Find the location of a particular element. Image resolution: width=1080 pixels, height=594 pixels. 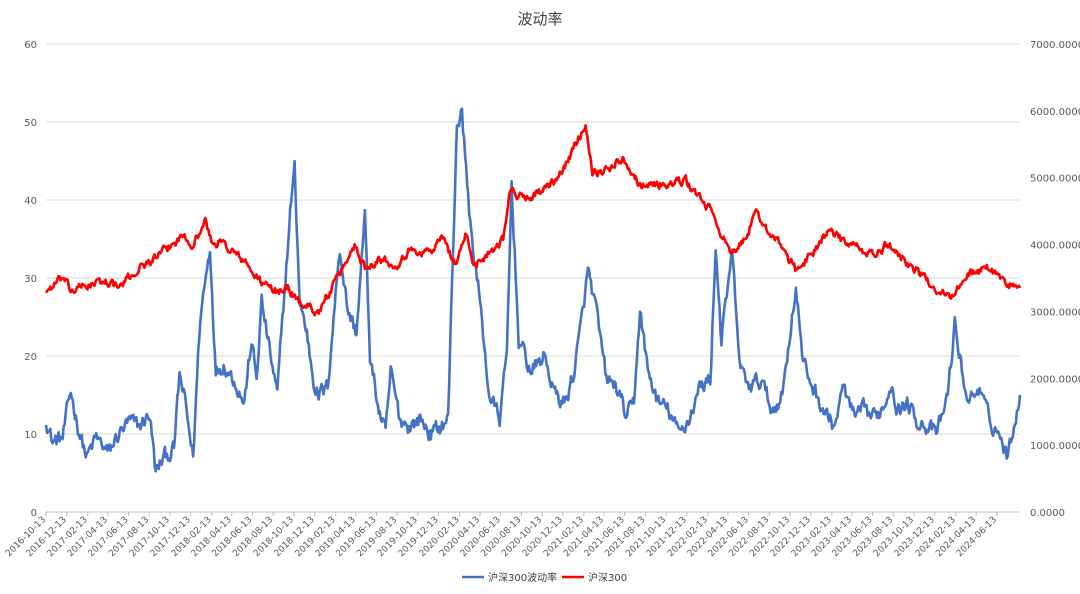

chart-title: 波动率 is located at coordinates (539, 19).